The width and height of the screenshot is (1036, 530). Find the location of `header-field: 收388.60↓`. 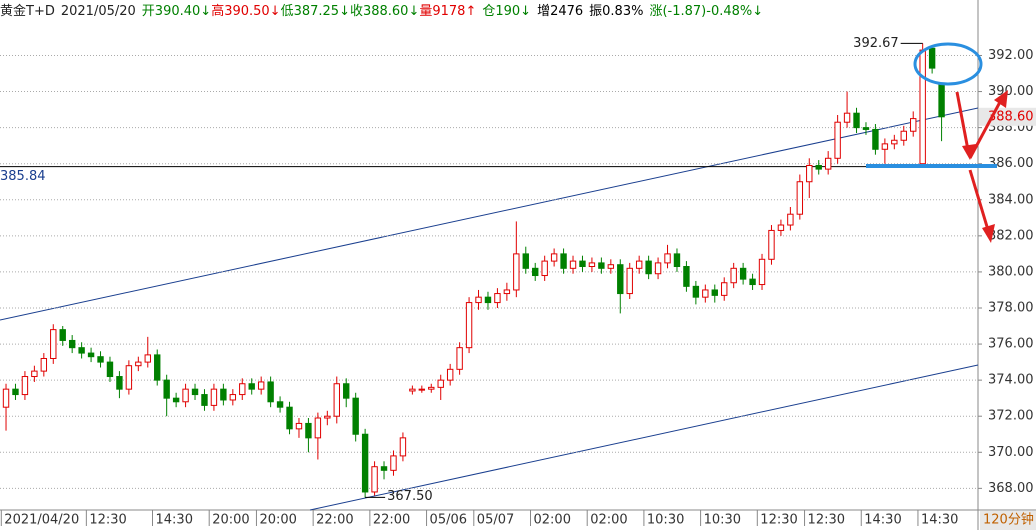

header-field: 收388.60↓ is located at coordinates (384, 11).